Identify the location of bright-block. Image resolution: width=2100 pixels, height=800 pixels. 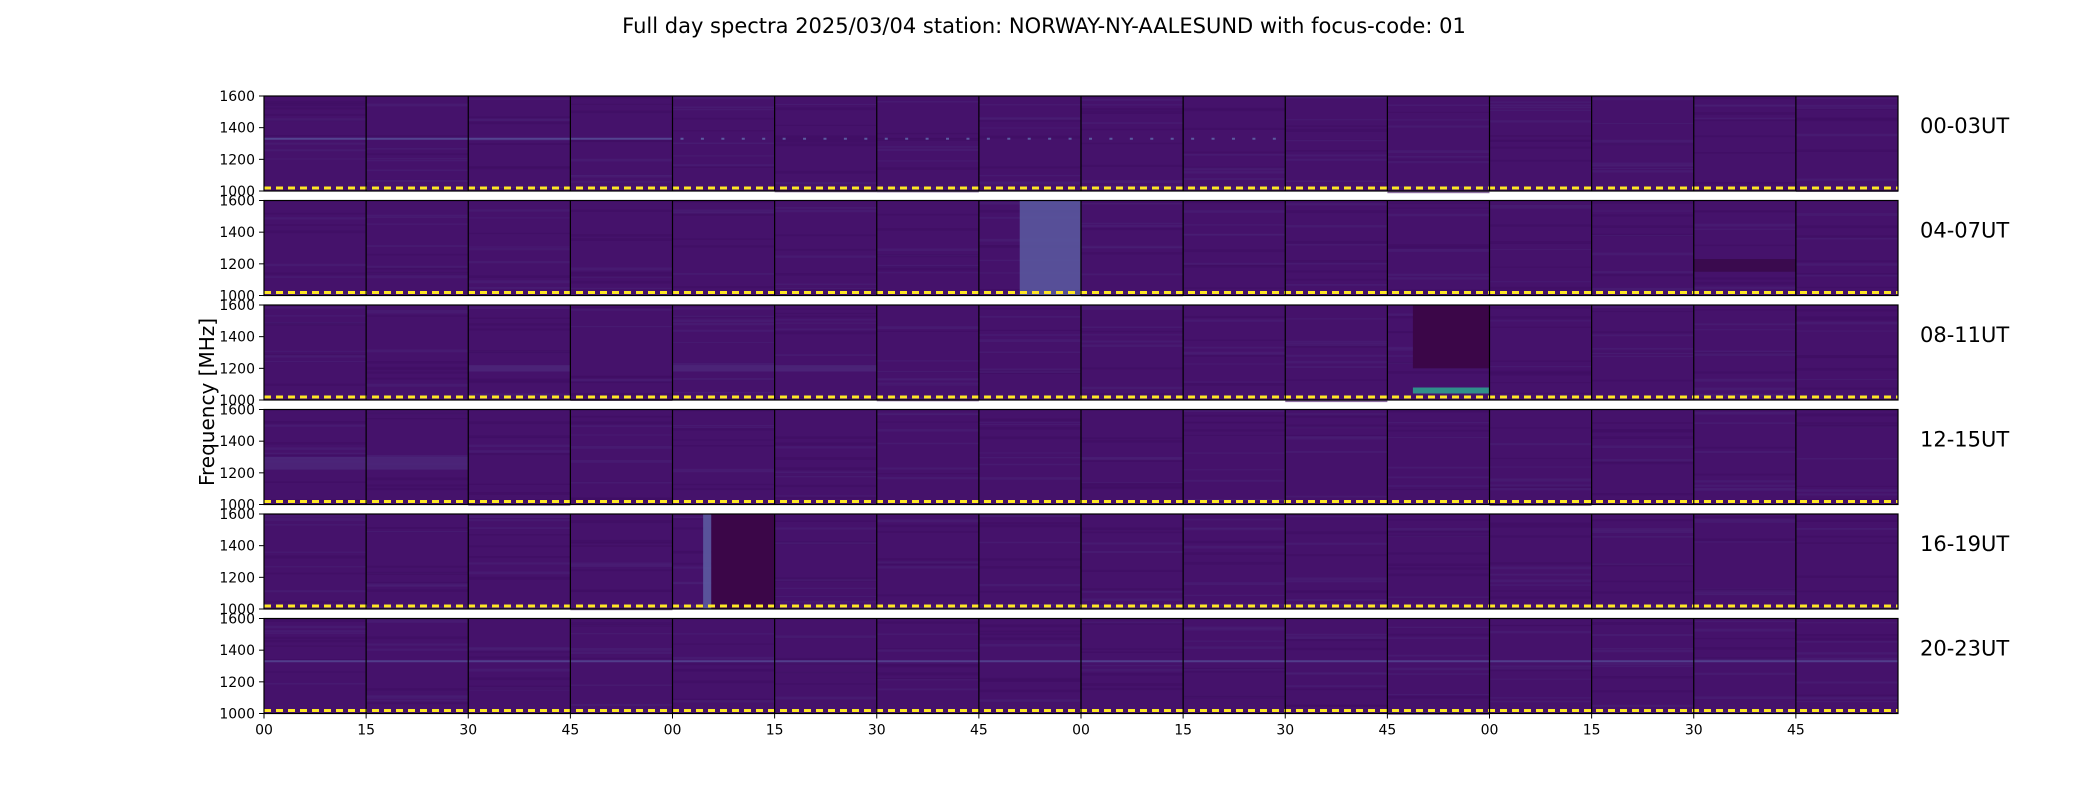
(1050, 248).